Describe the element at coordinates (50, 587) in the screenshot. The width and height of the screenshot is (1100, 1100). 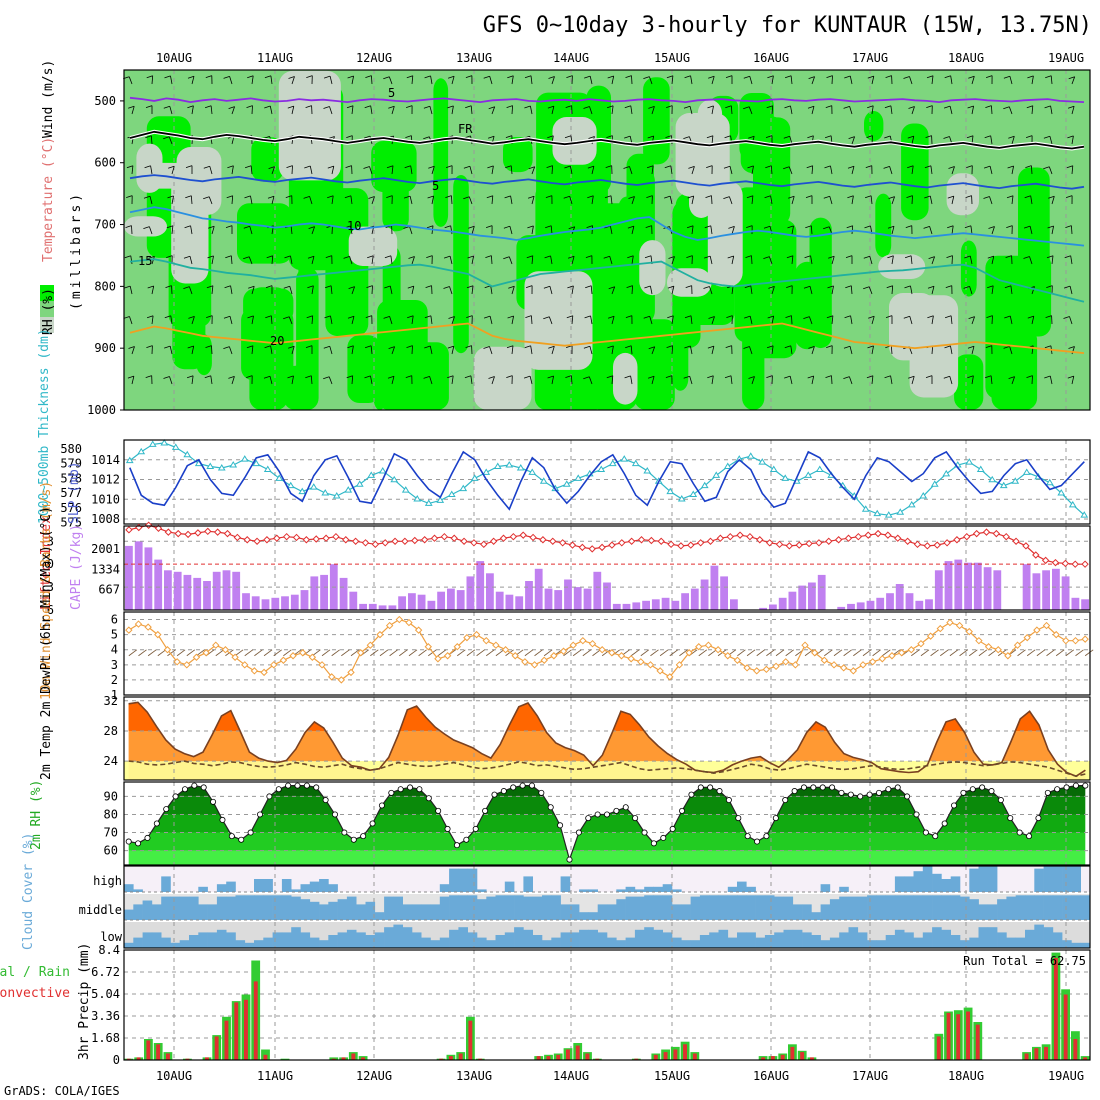
I see `li-tick: 3` at that location.